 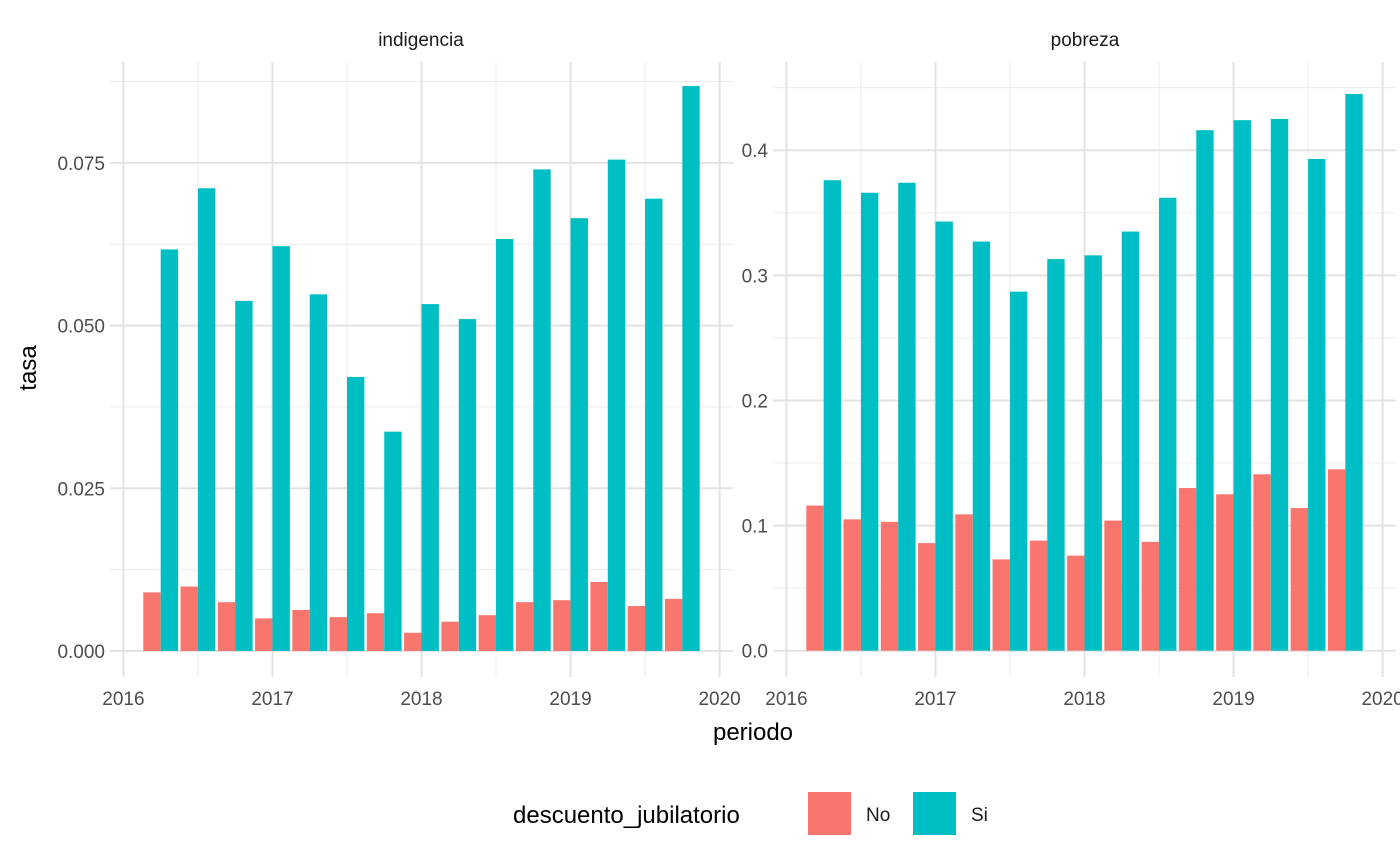 I want to click on y-tick-label: 0.025, so click(x=81, y=489).